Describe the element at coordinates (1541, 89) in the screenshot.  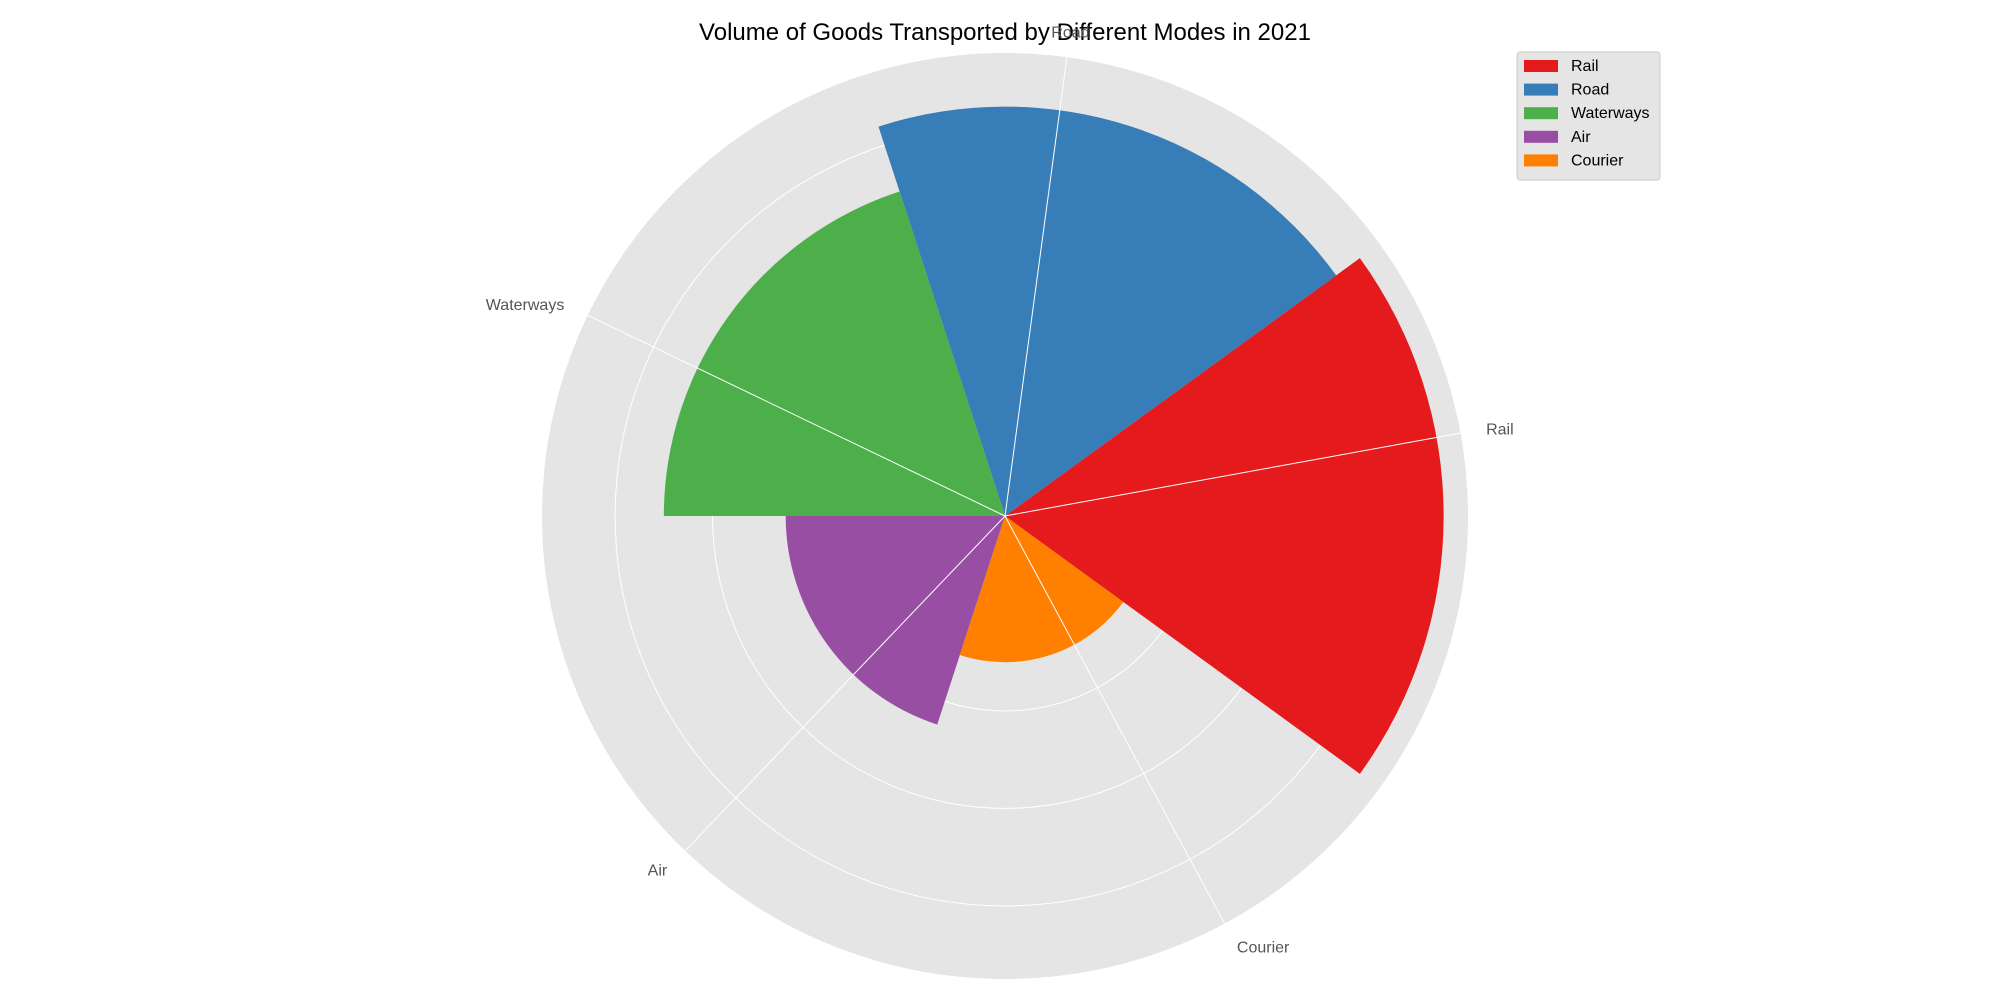
I see `legend-swatch-road` at that location.